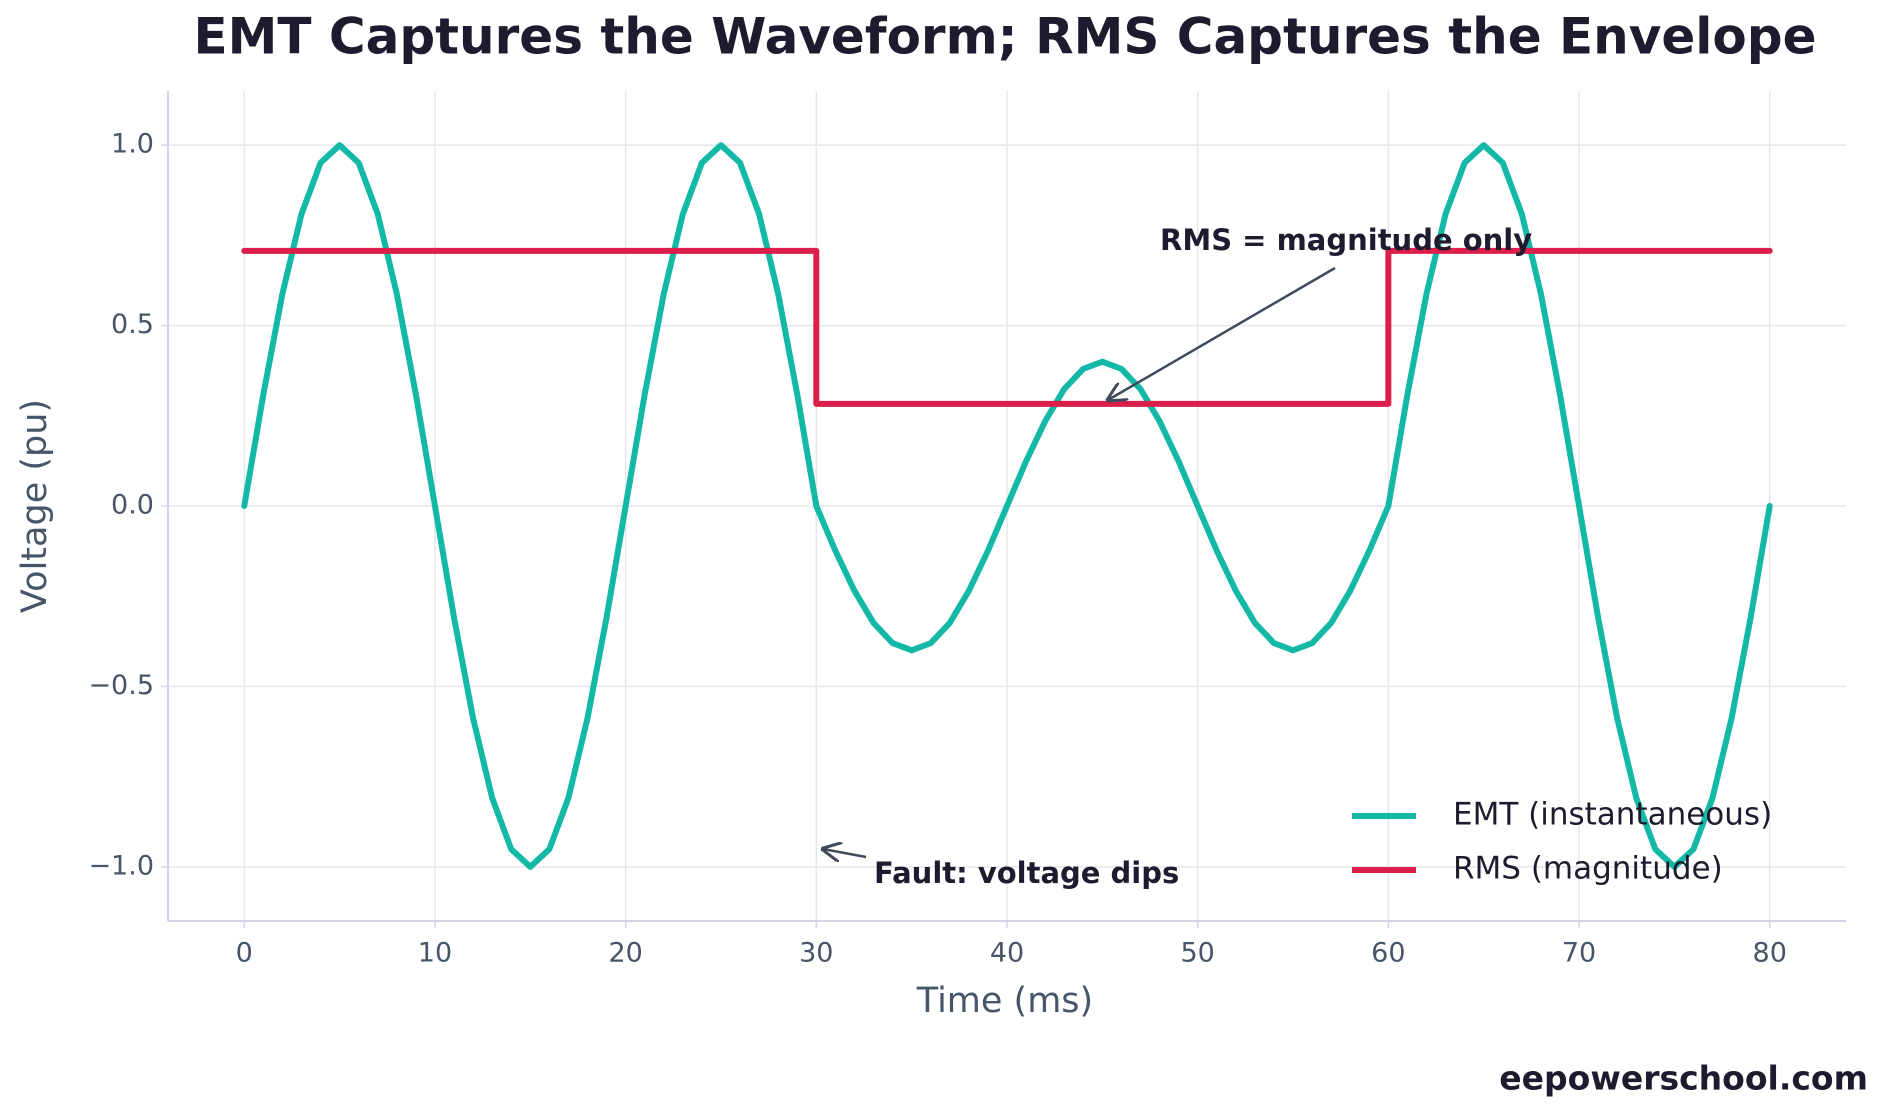 The width and height of the screenshot is (1898, 1113). What do you see at coordinates (35, 506) in the screenshot?
I see `y-axis-label: Voltage (pu)` at bounding box center [35, 506].